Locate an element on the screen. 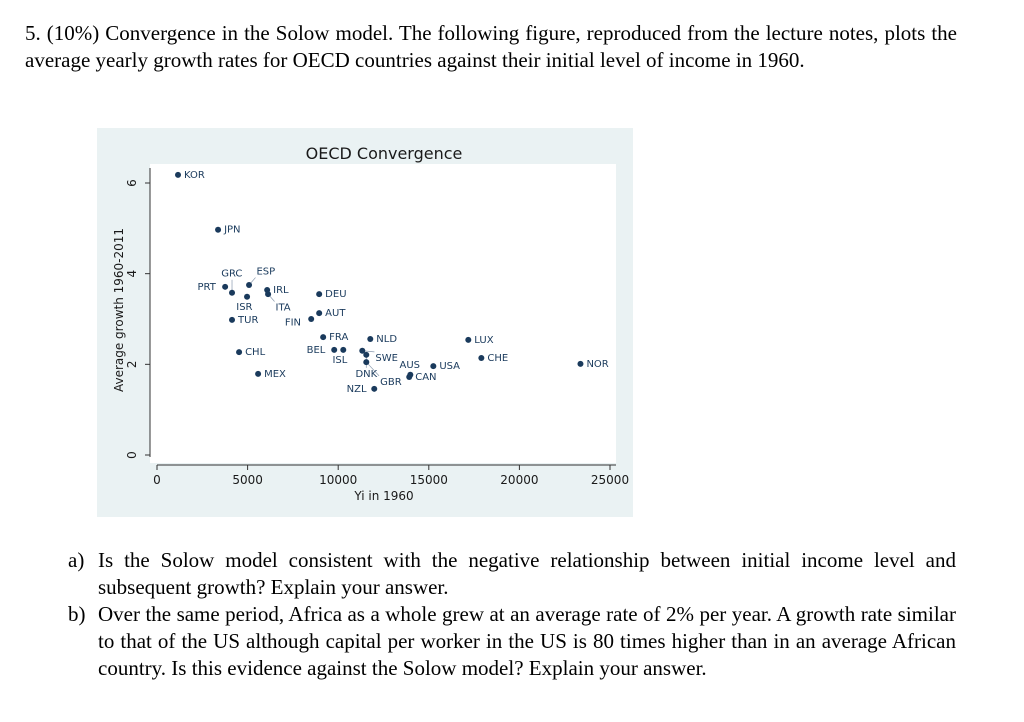 The width and height of the screenshot is (1024, 722). x-axis-label: Yi in 1960 is located at coordinates (383, 496).